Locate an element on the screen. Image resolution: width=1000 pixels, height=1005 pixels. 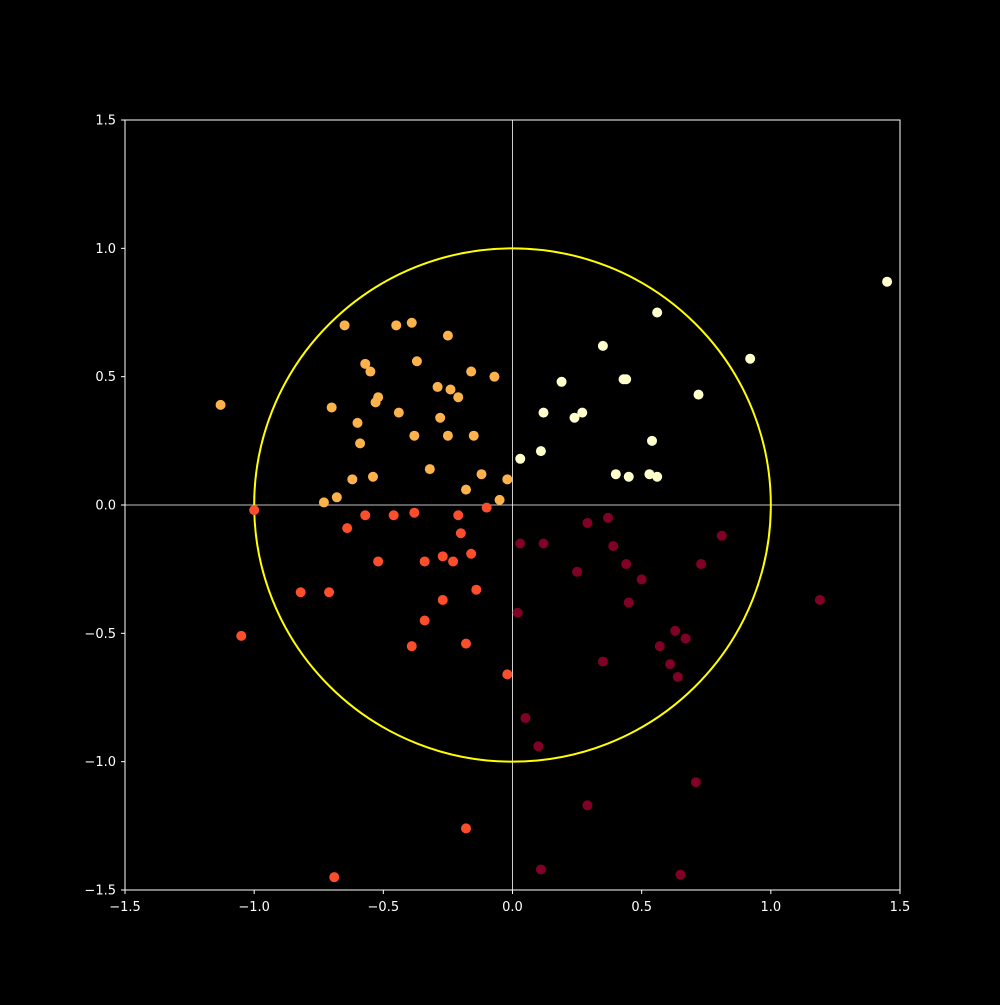
x-tick-label: −0.5 is located at coordinates (384, 907).